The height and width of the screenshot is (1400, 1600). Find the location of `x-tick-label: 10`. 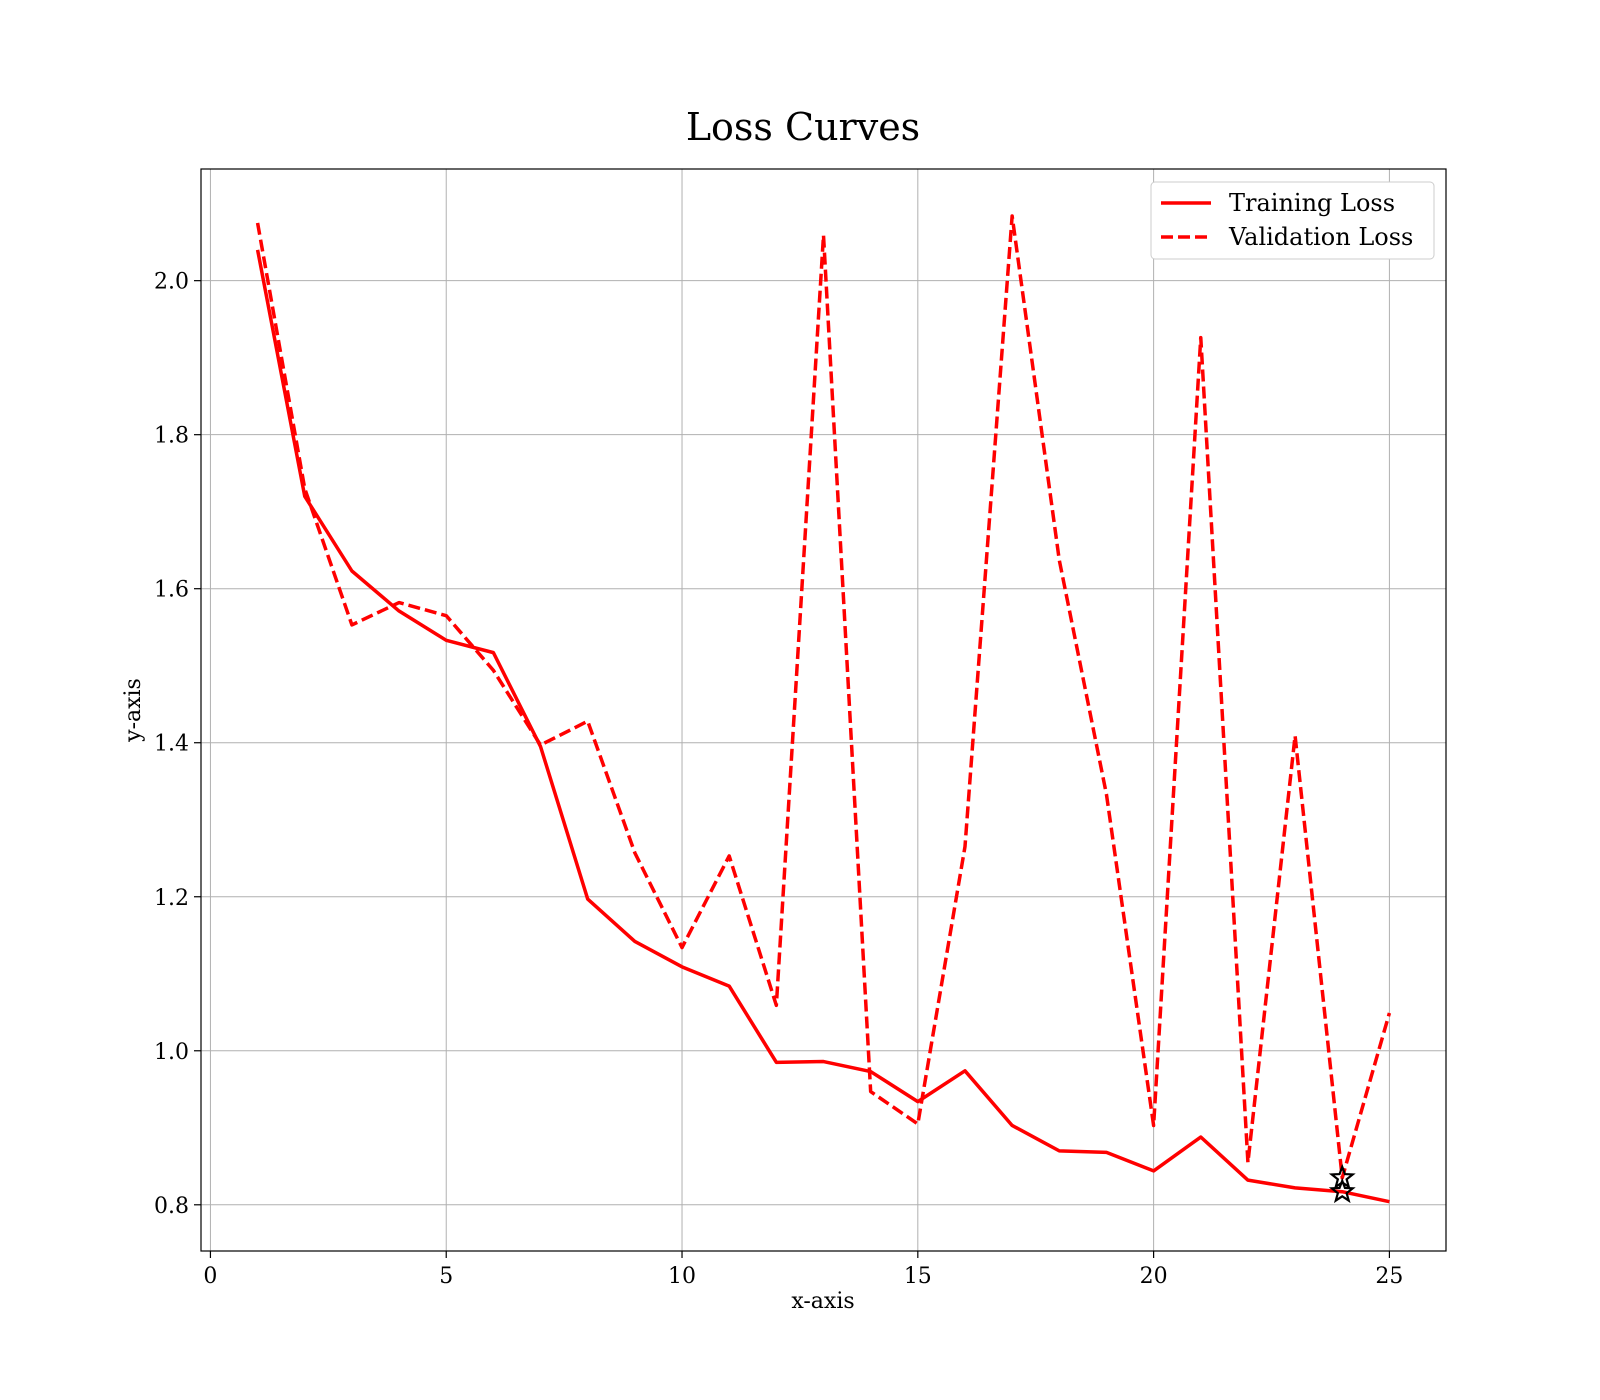

x-tick-label: 10 is located at coordinates (682, 1276).